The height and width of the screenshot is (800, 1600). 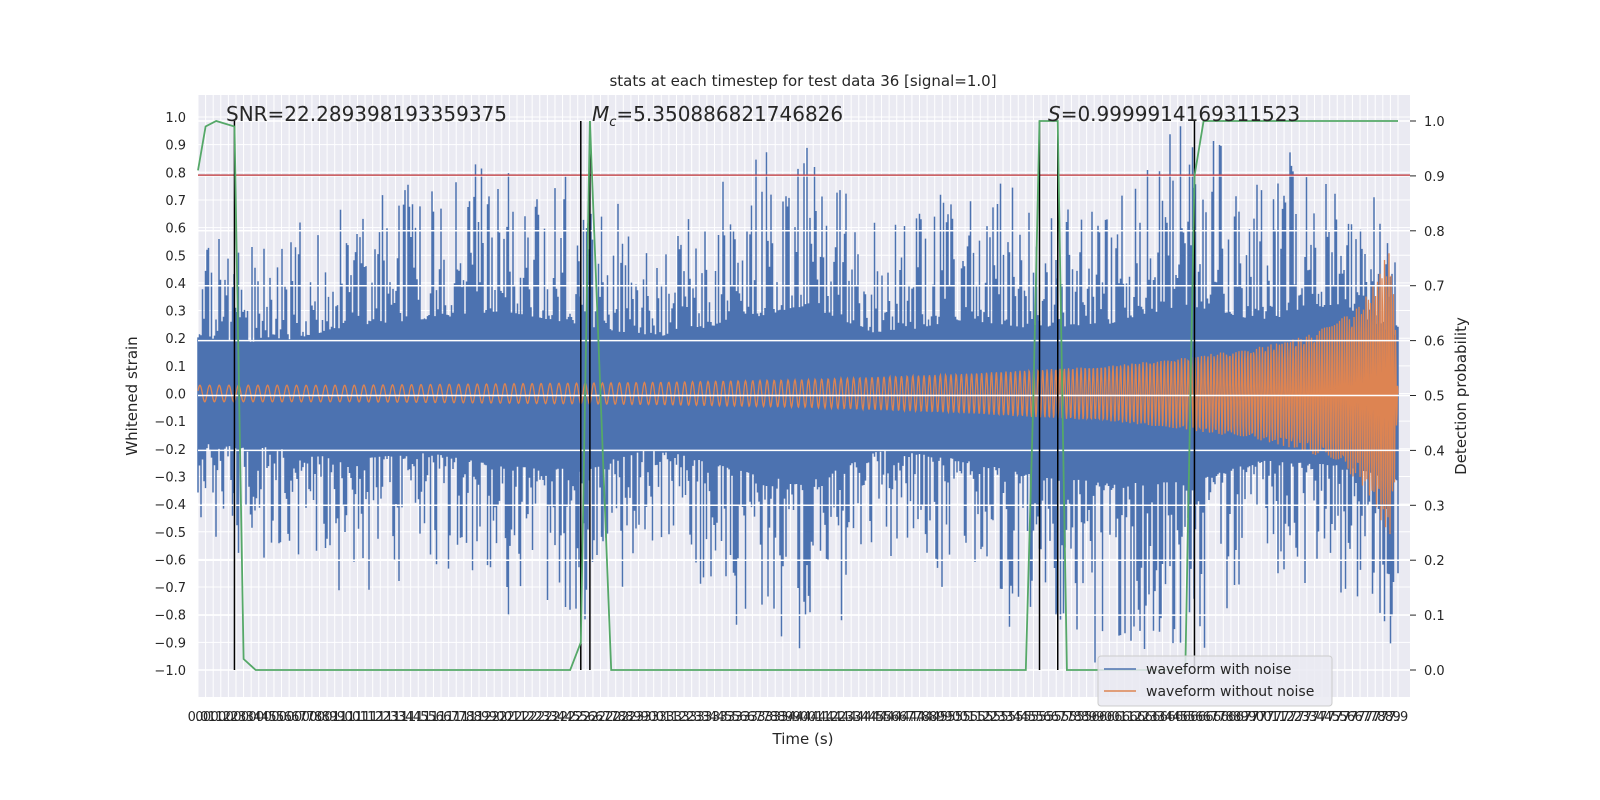 What do you see at coordinates (760, 717) in the screenshot?
I see `x-tick-label: 3.7` at bounding box center [760, 717].